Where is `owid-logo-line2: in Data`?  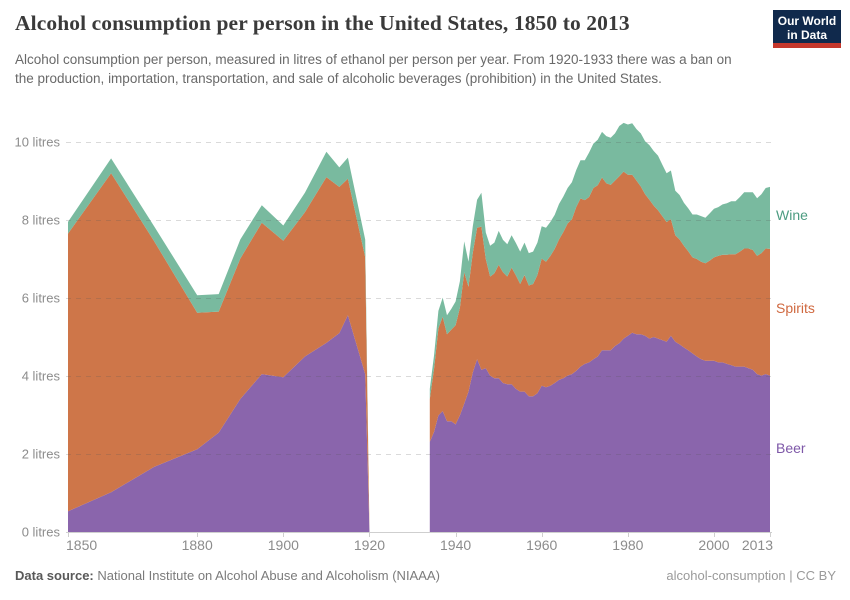 owid-logo-line2: in Data is located at coordinates (806, 35).